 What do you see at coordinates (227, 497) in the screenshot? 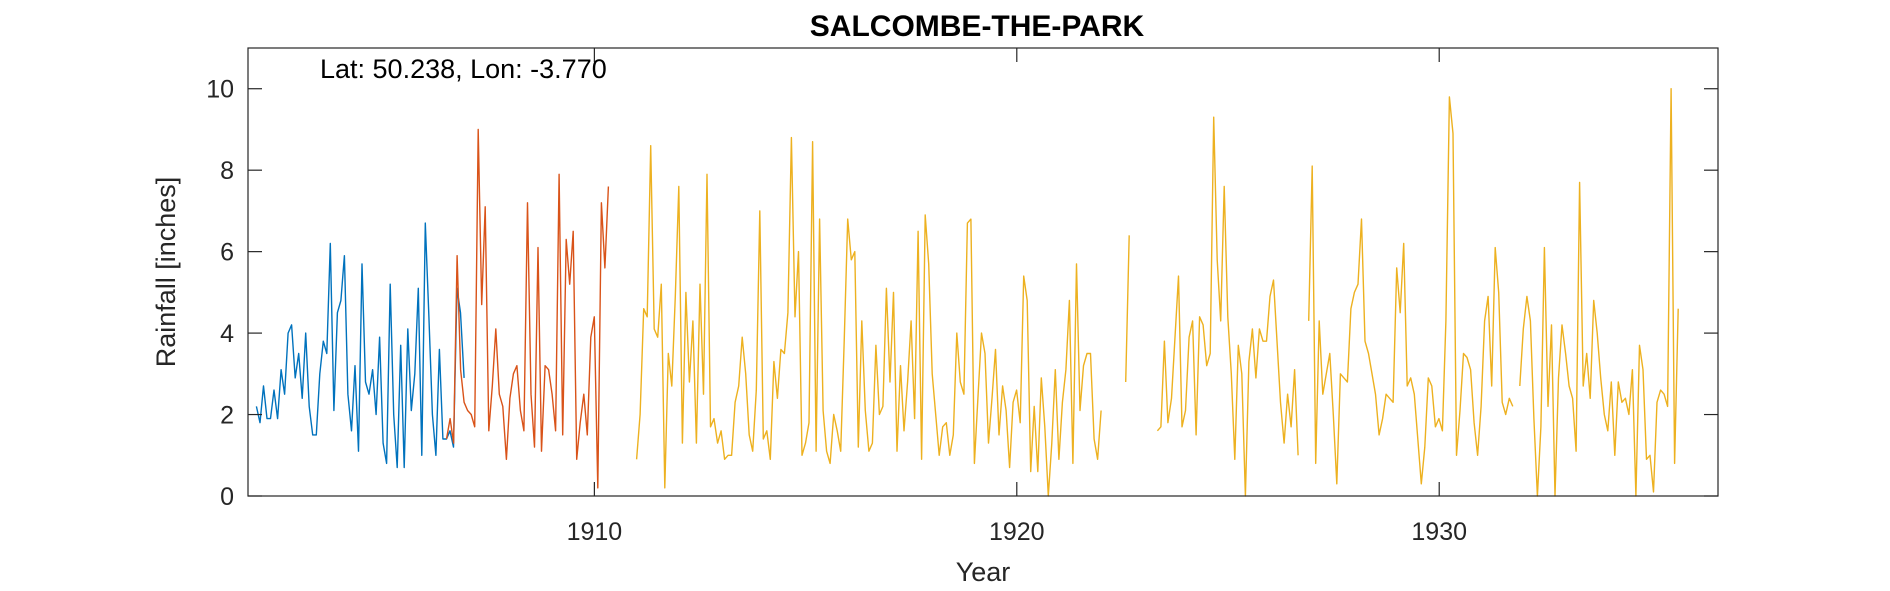
I see `y-tick-label: 0` at bounding box center [227, 497].